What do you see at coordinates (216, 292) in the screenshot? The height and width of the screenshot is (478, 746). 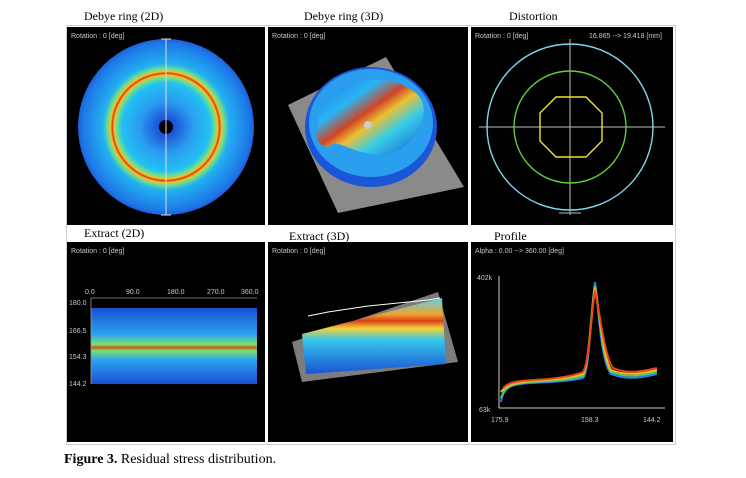 I see `x-tick-label: 270.0` at bounding box center [216, 292].